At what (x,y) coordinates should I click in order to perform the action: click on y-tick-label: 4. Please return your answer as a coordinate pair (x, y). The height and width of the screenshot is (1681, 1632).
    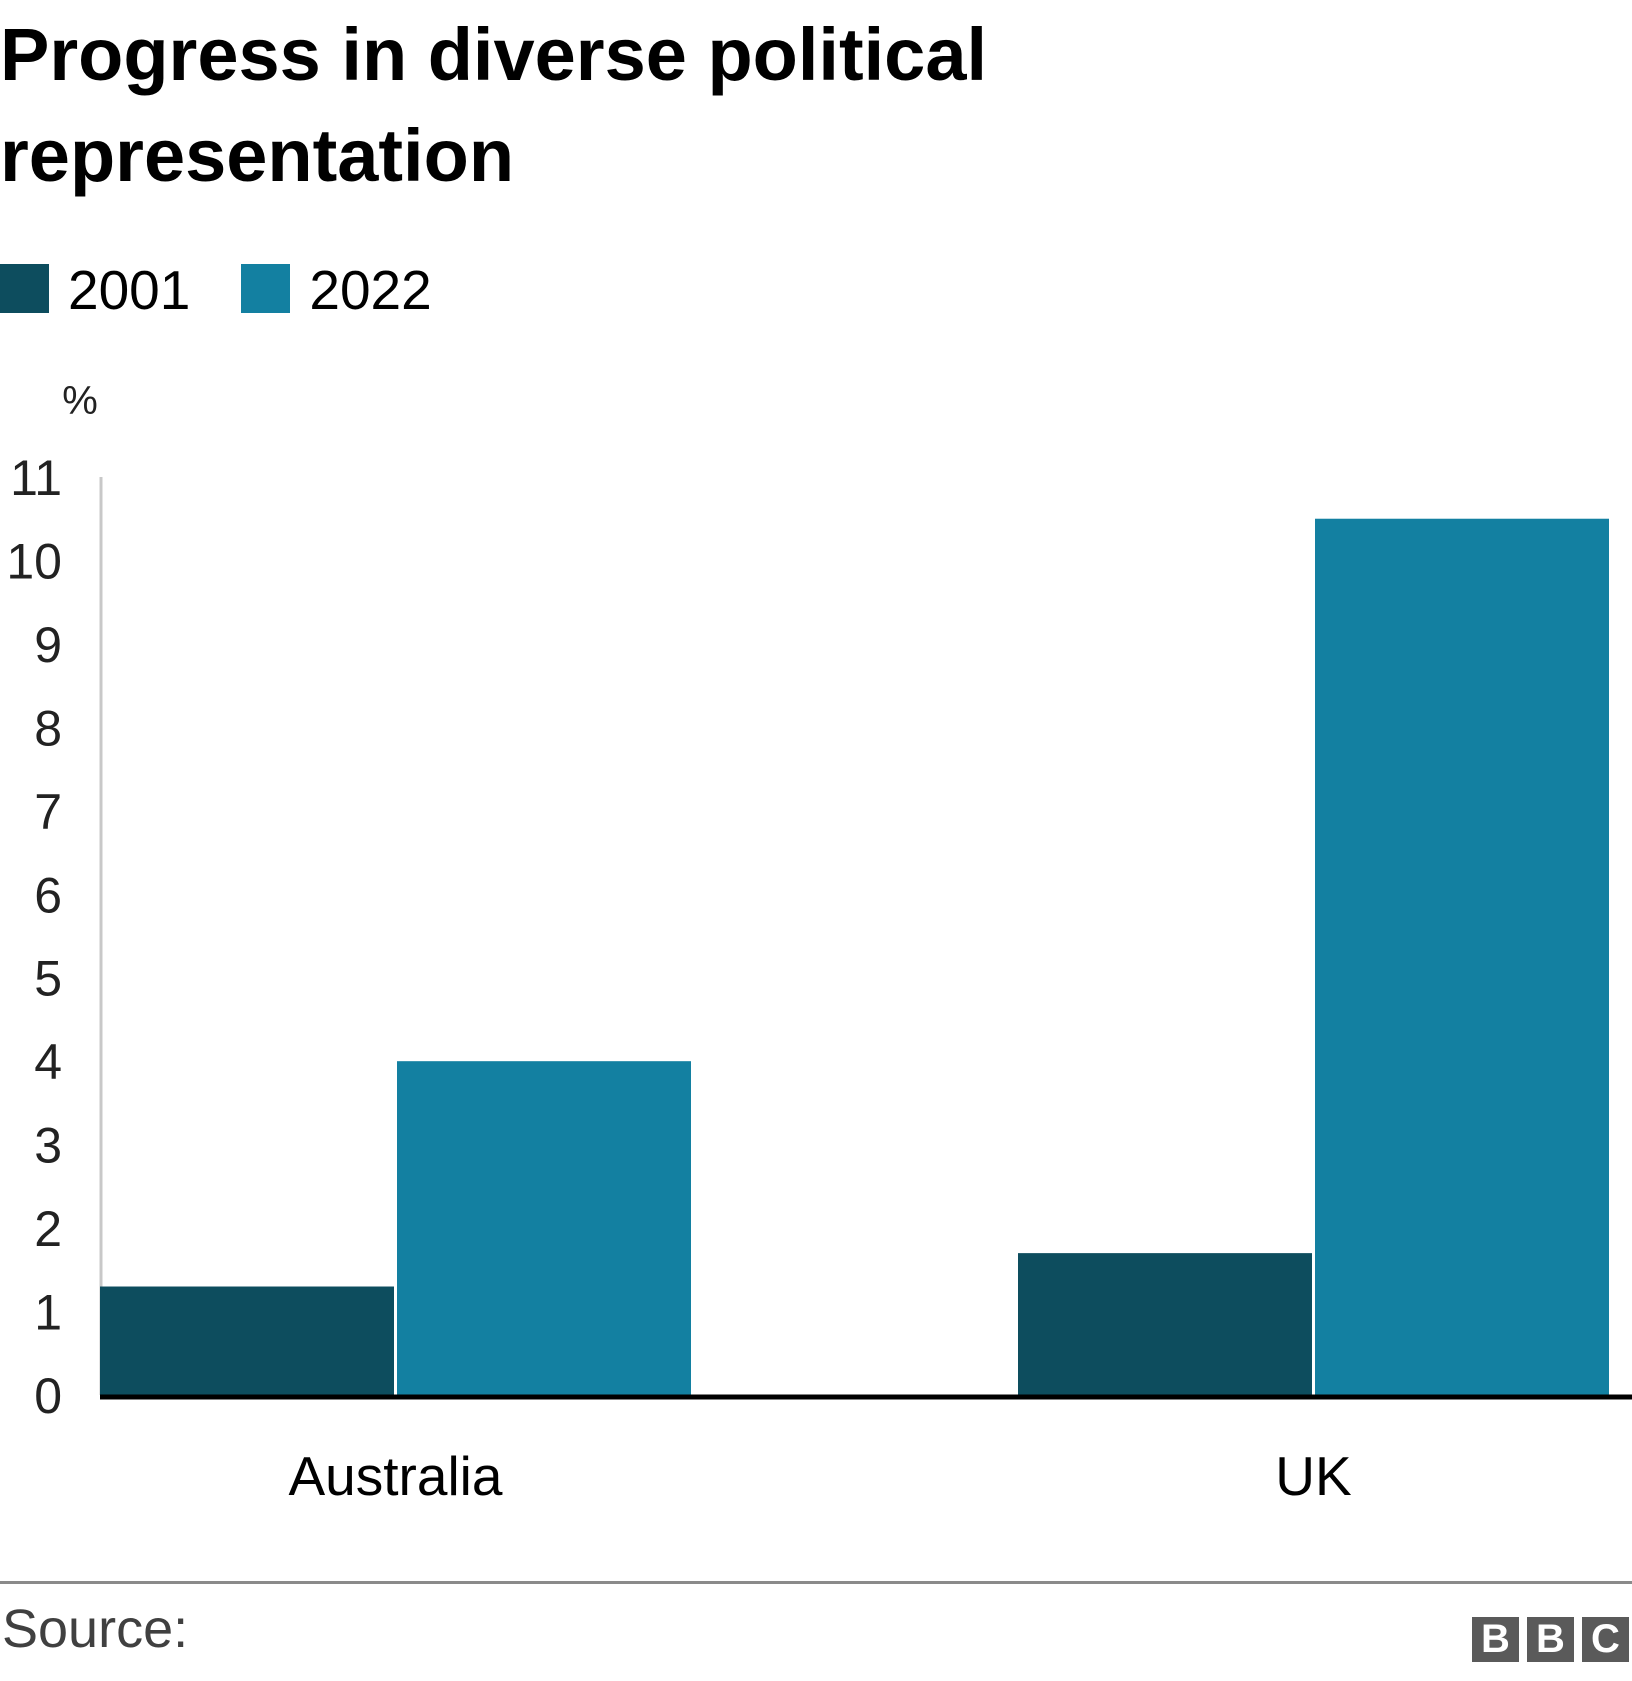
    Looking at the image, I should click on (48, 1062).